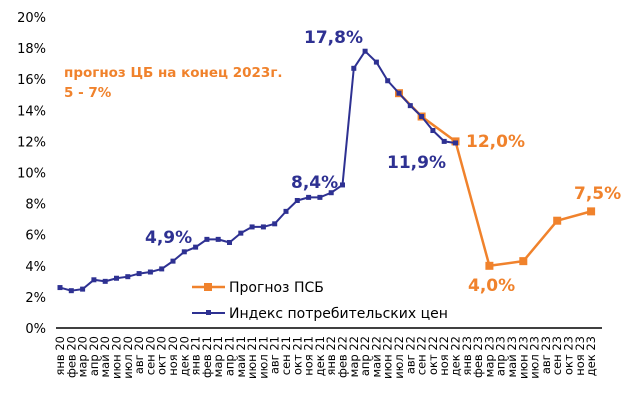 The height and width of the screenshot is (405, 642). I want to click on x-tick-label: дек 20, so click(184, 356).